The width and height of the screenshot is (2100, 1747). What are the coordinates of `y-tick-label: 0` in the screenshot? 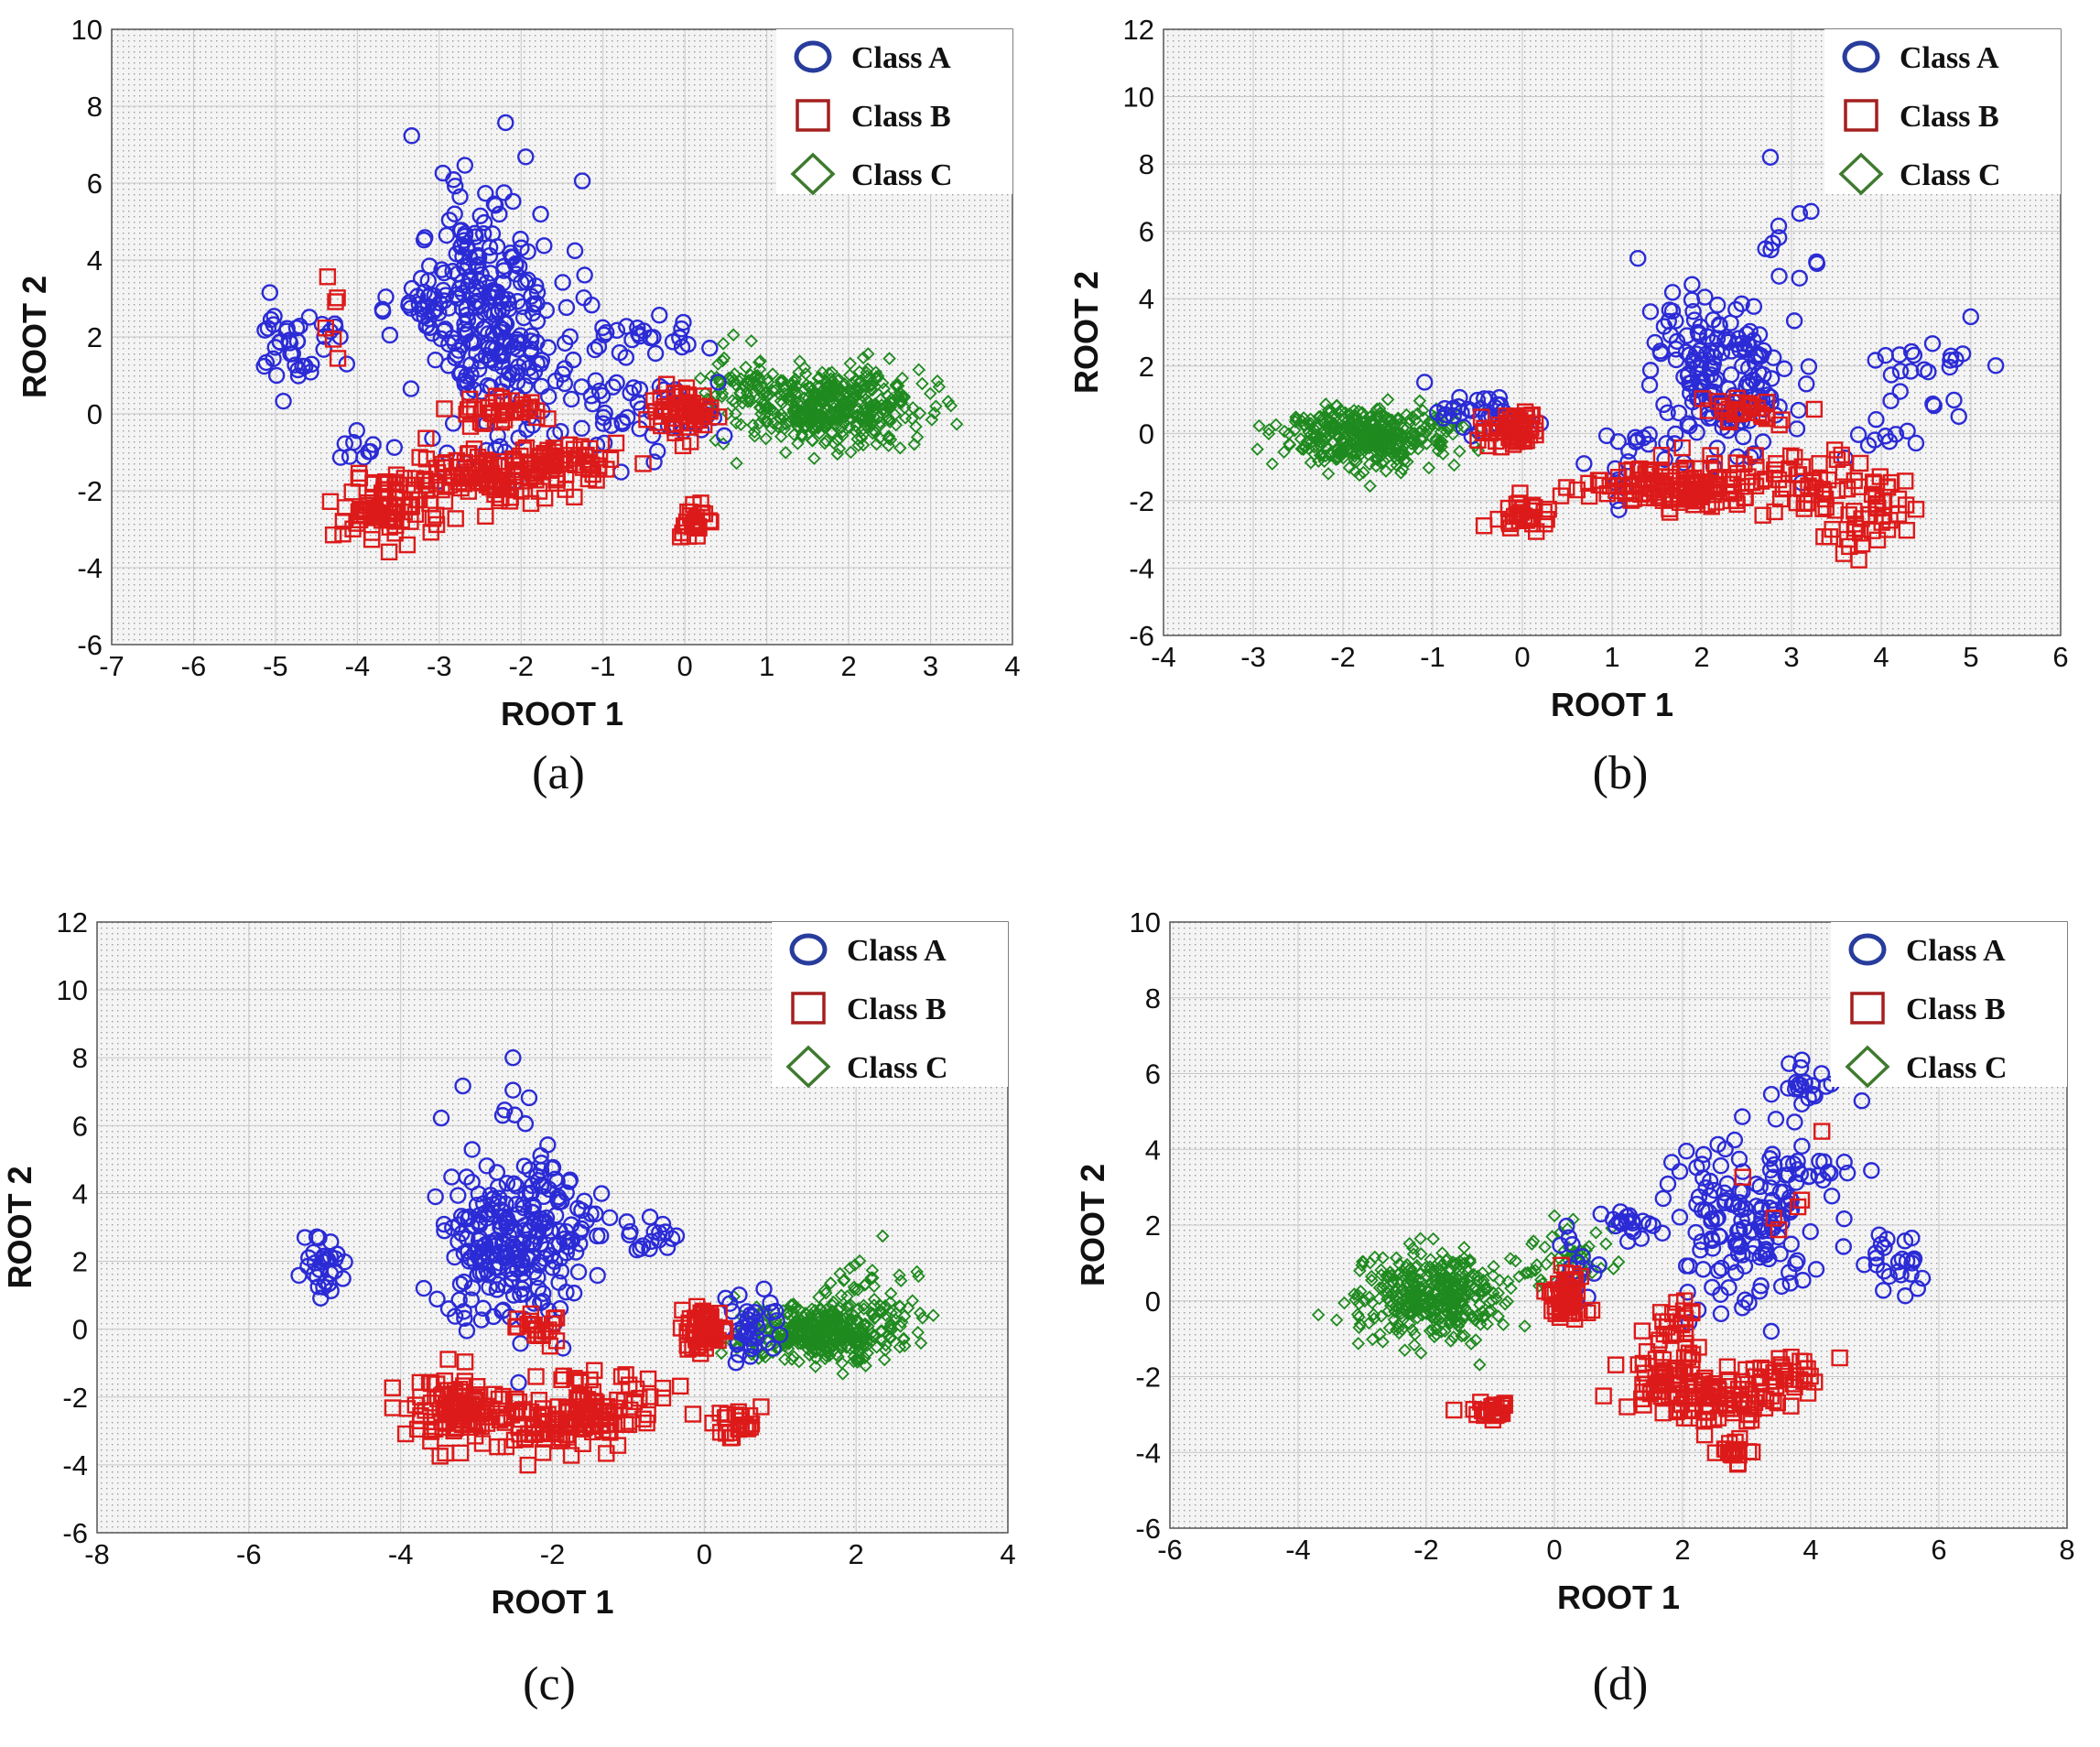 It's located at (1153, 1302).